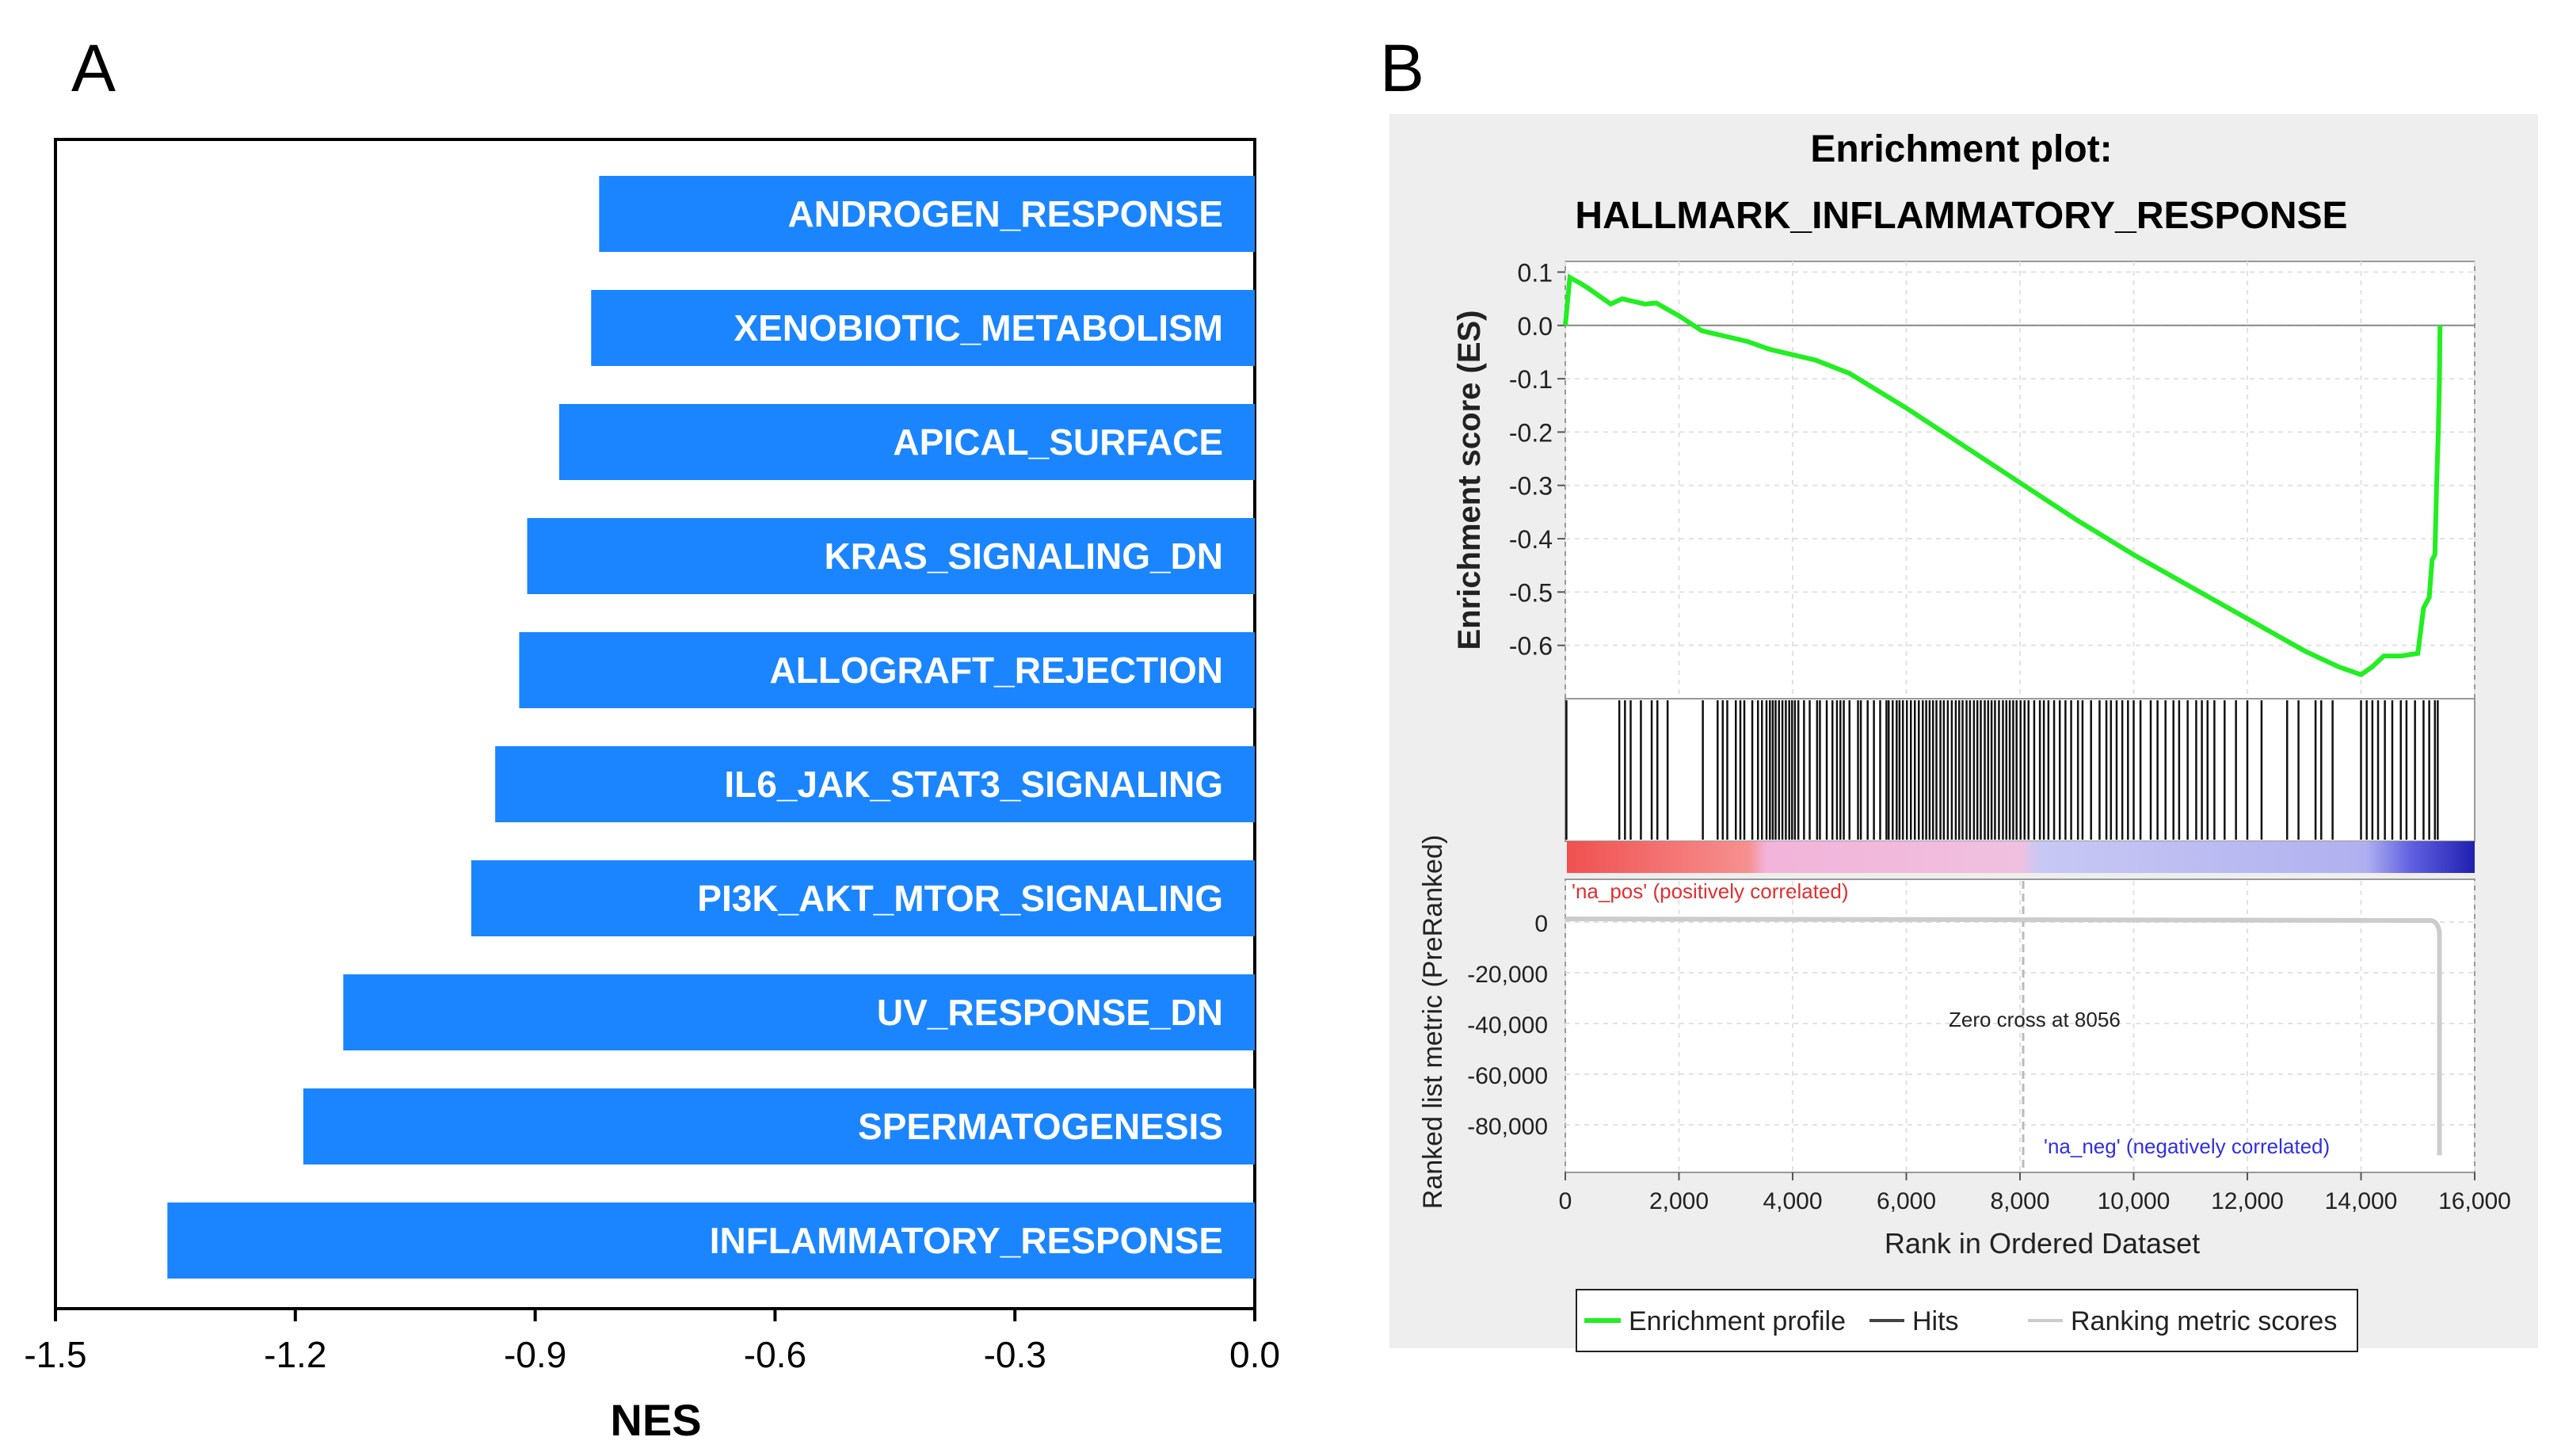  Describe the element at coordinates (2035, 1019) in the screenshot. I see `zero-cross-label: Zero cross at 8056` at that location.